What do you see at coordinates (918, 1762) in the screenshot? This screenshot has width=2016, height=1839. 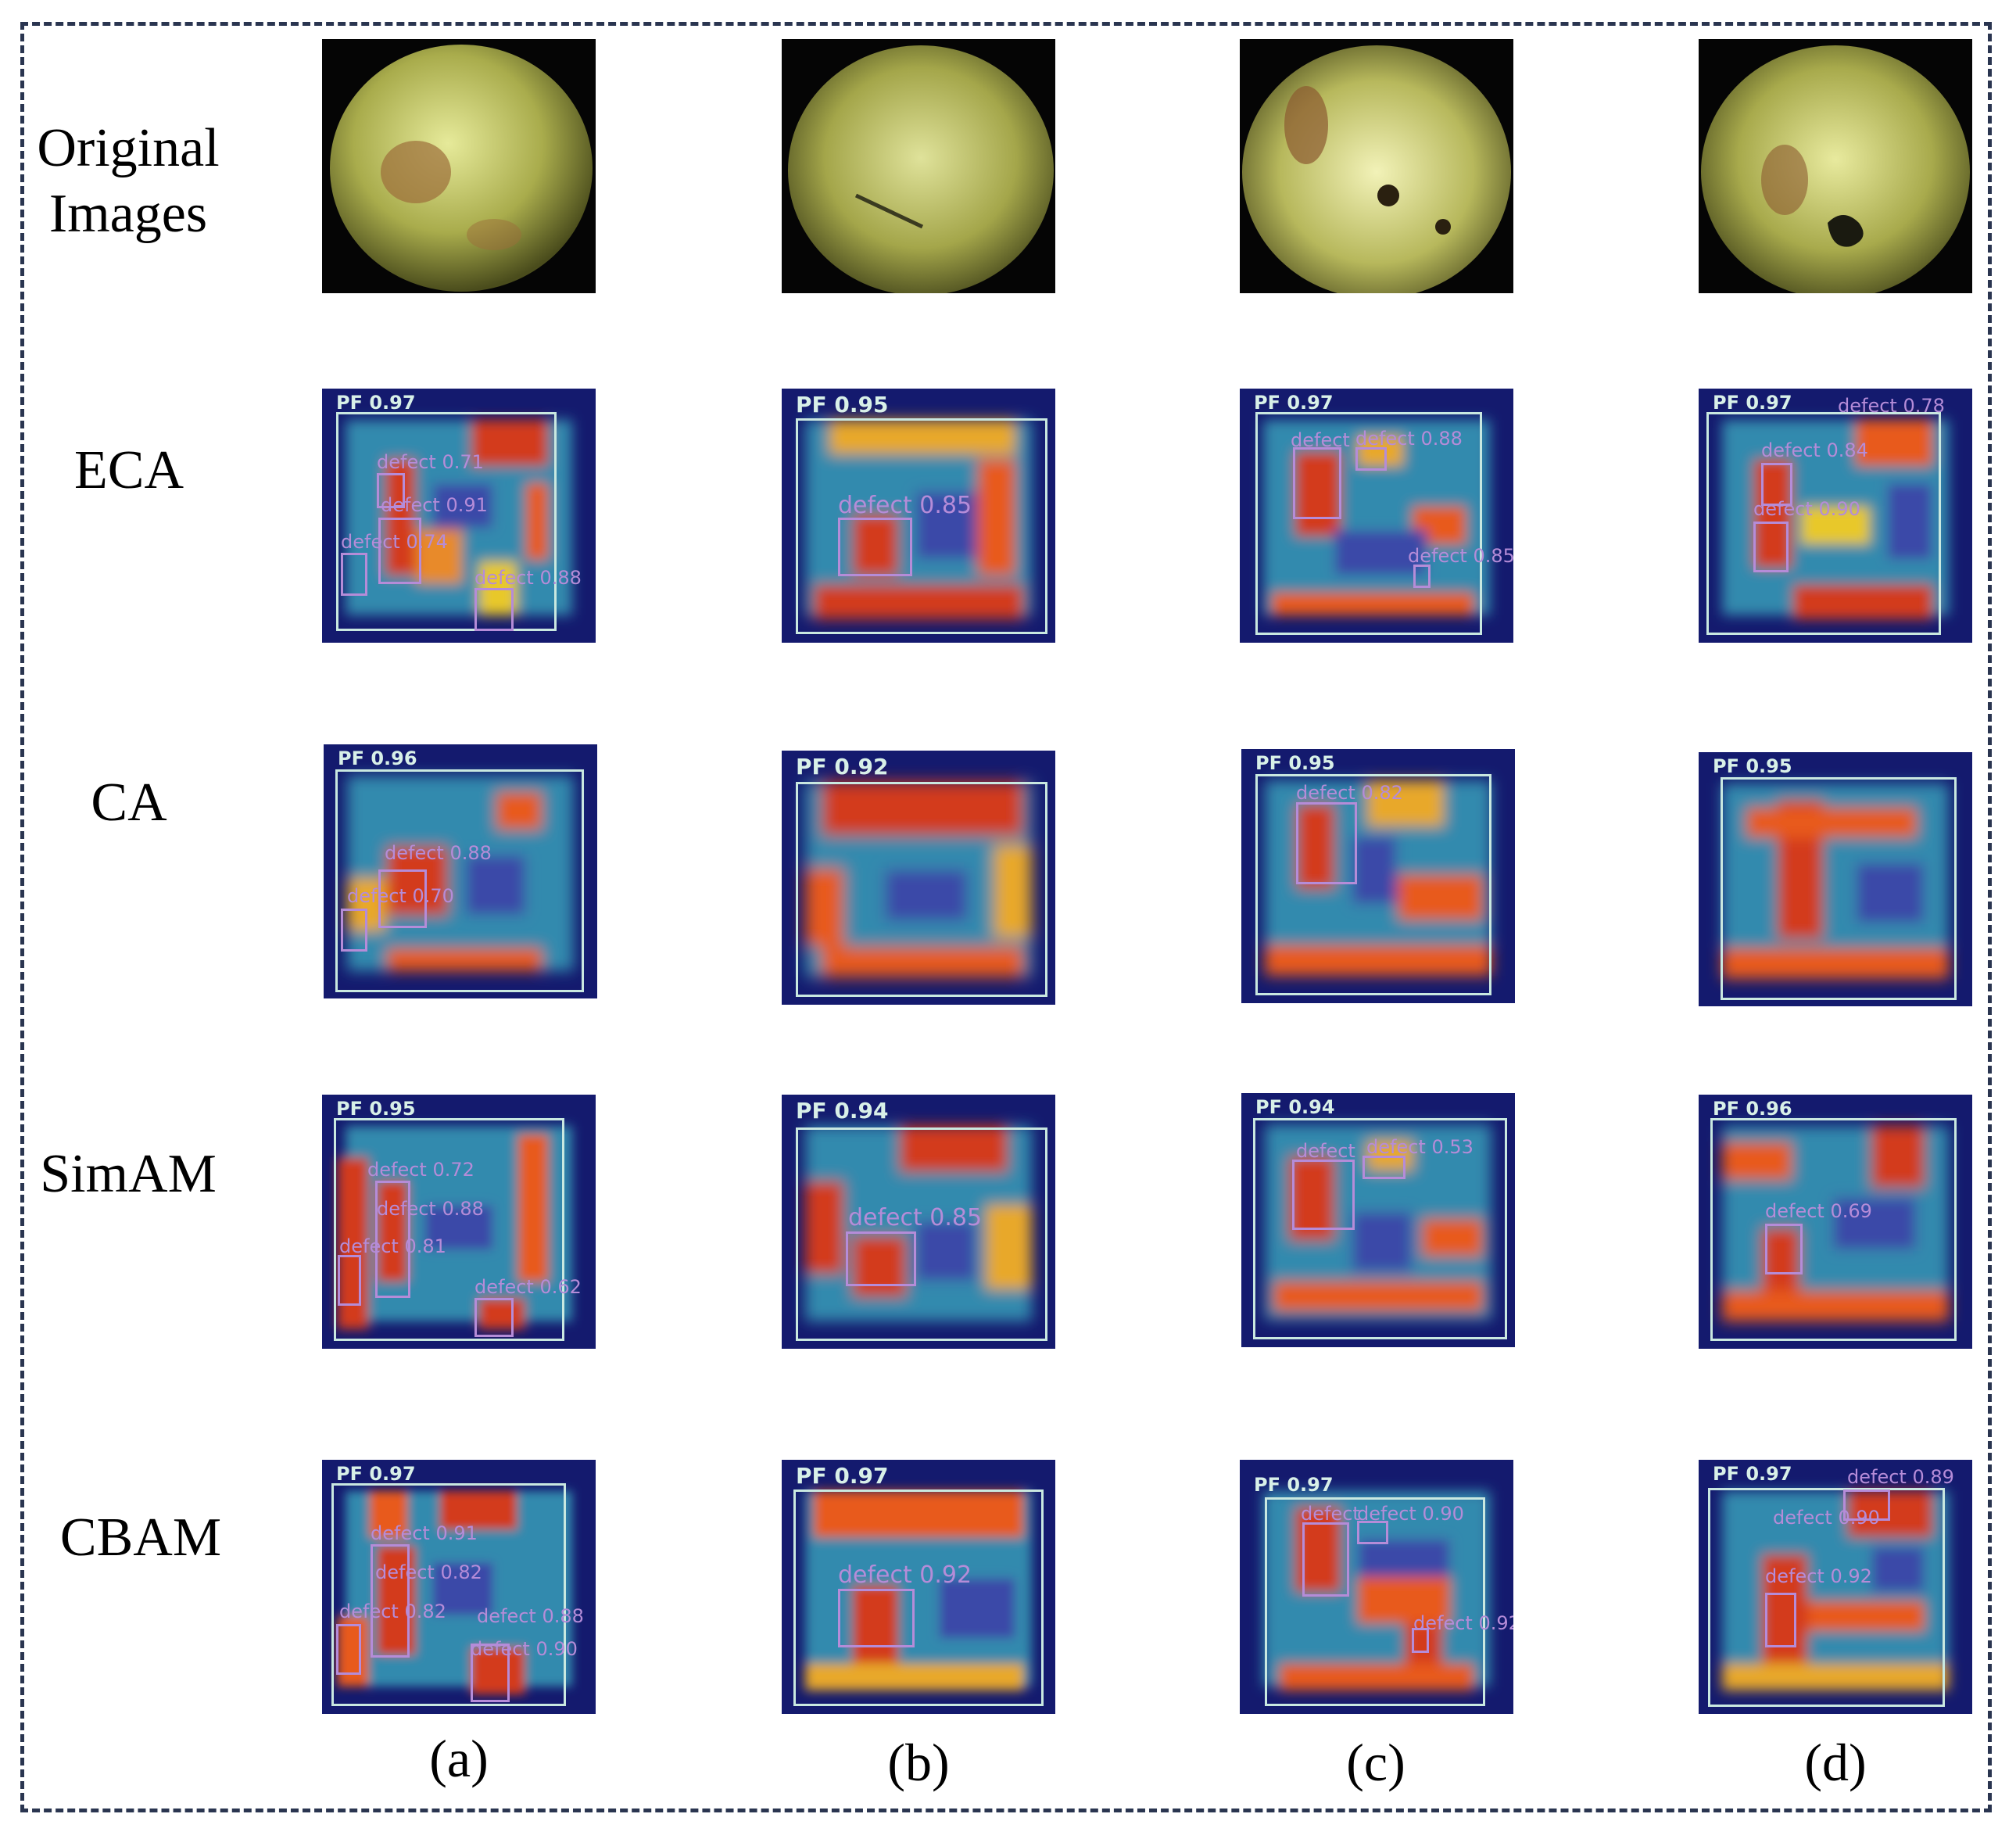 I see `column-label-b: (b)` at bounding box center [918, 1762].